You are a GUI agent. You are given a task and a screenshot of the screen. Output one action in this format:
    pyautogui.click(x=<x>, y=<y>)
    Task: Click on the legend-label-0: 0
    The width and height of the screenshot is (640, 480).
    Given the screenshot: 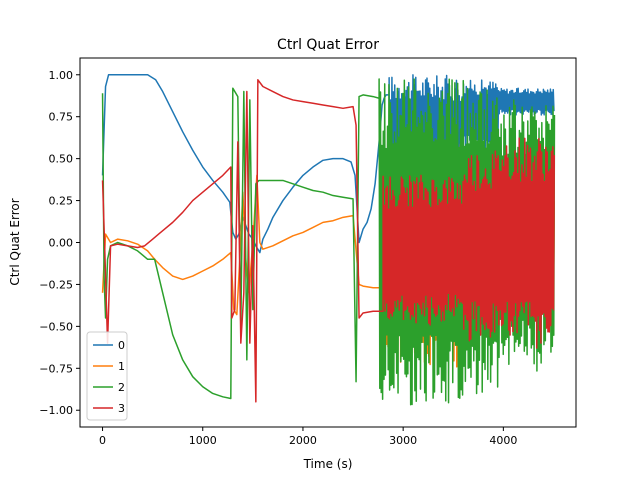 What is the action you would take?
    pyautogui.click(x=121, y=345)
    